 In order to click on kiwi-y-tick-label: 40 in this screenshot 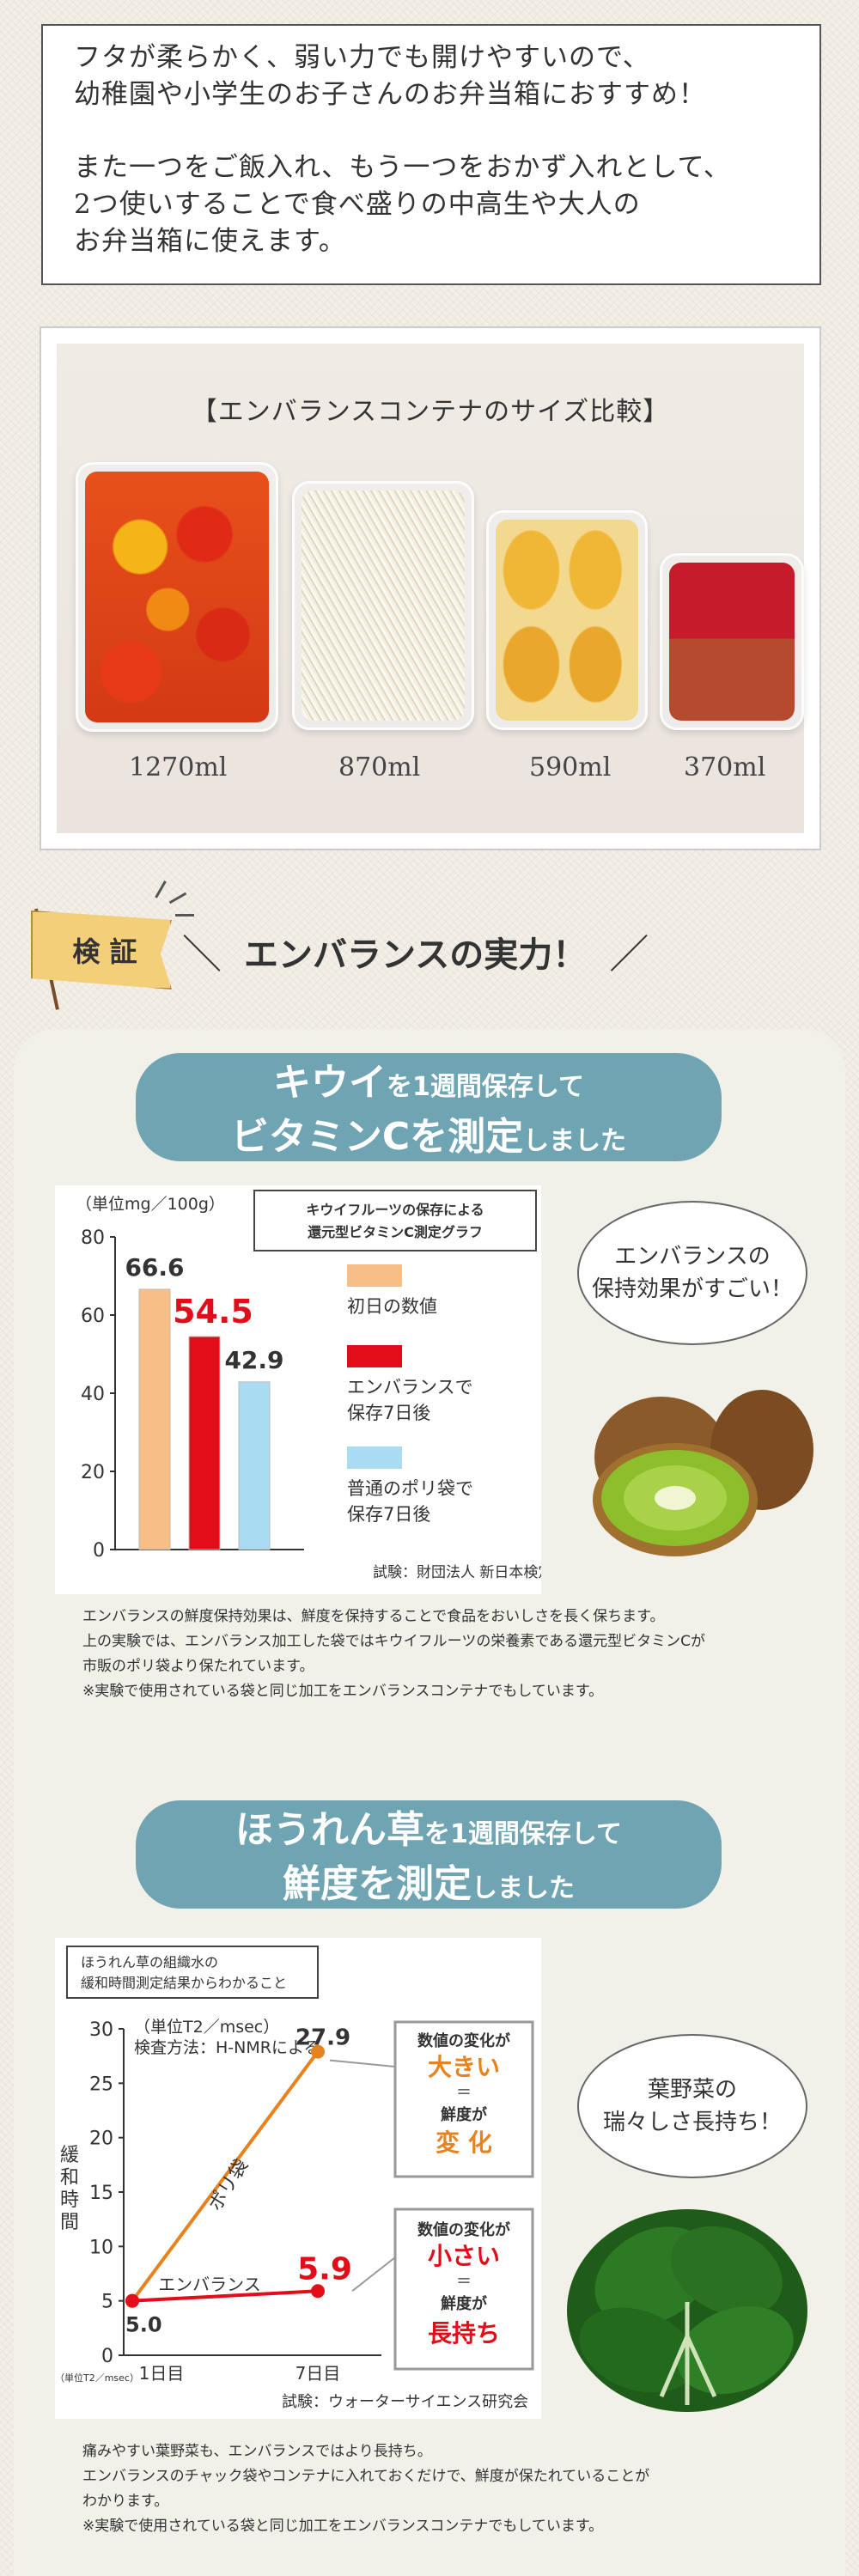, I will do `click(93, 1394)`.